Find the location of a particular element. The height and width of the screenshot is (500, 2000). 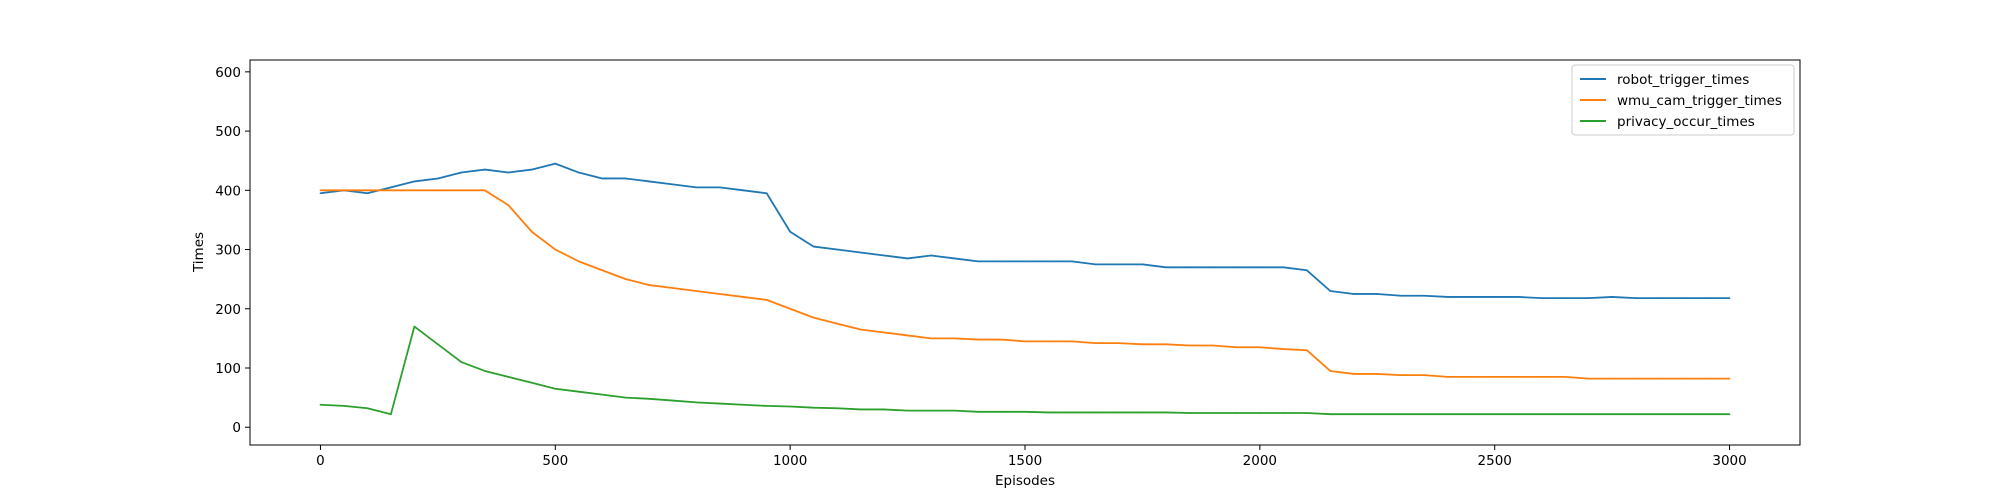

legend-label-privacy: privacy_occur_times is located at coordinates (1686, 122).